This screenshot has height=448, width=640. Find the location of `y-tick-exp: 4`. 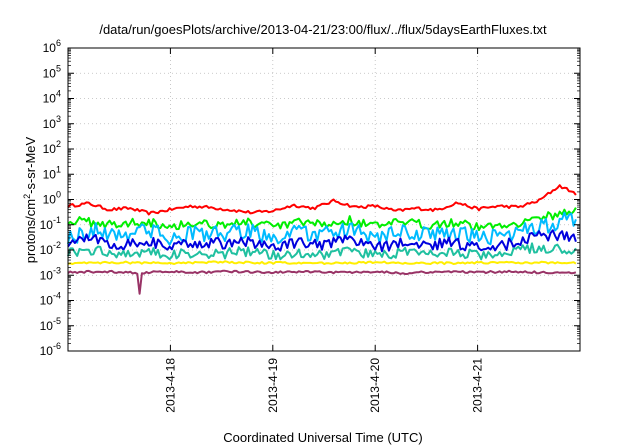

y-tick-exp: 4 is located at coordinates (58, 94).